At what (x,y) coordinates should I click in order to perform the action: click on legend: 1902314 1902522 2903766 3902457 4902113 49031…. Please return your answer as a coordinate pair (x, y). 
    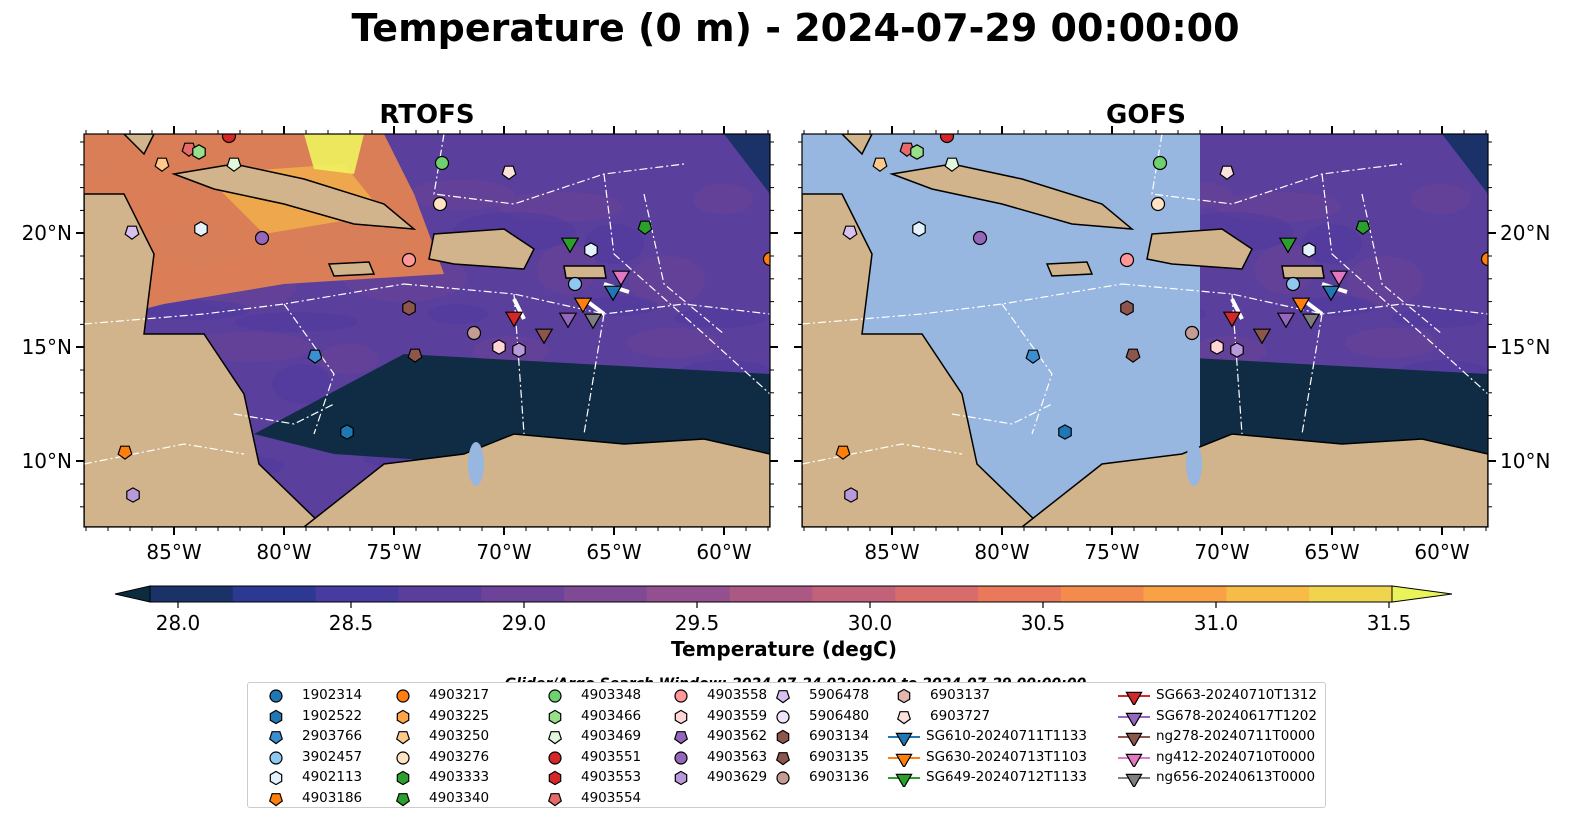
    Looking at the image, I should click on (786, 745).